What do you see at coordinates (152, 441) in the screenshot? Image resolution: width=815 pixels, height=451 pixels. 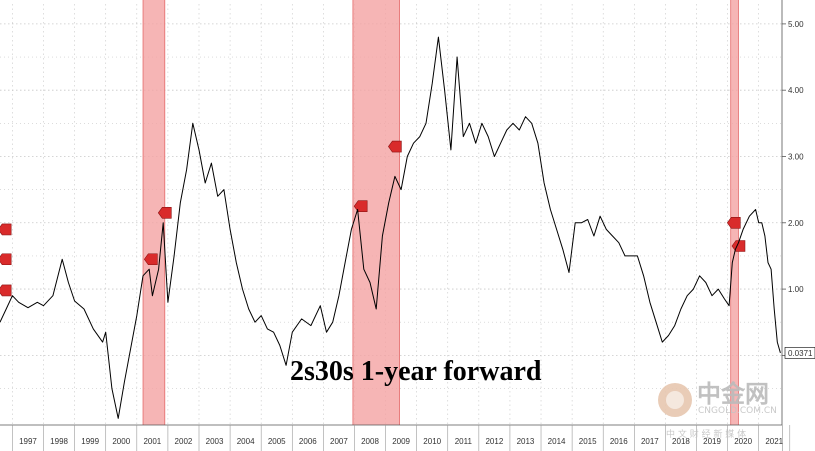 I see `x-tick-label: 2001` at bounding box center [152, 441].